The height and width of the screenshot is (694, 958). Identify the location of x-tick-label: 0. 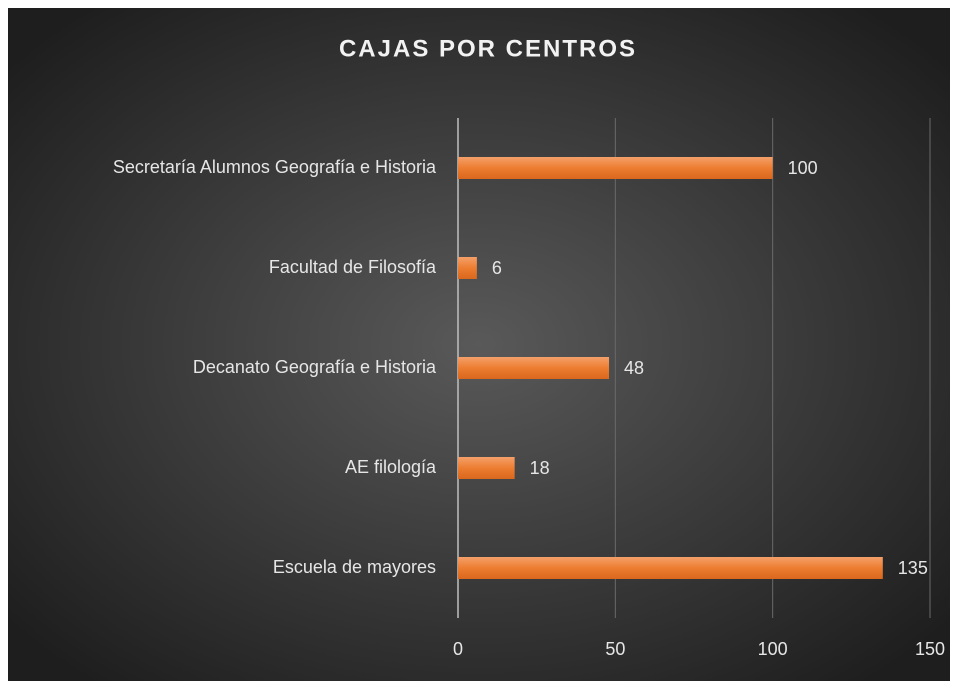
(458, 649).